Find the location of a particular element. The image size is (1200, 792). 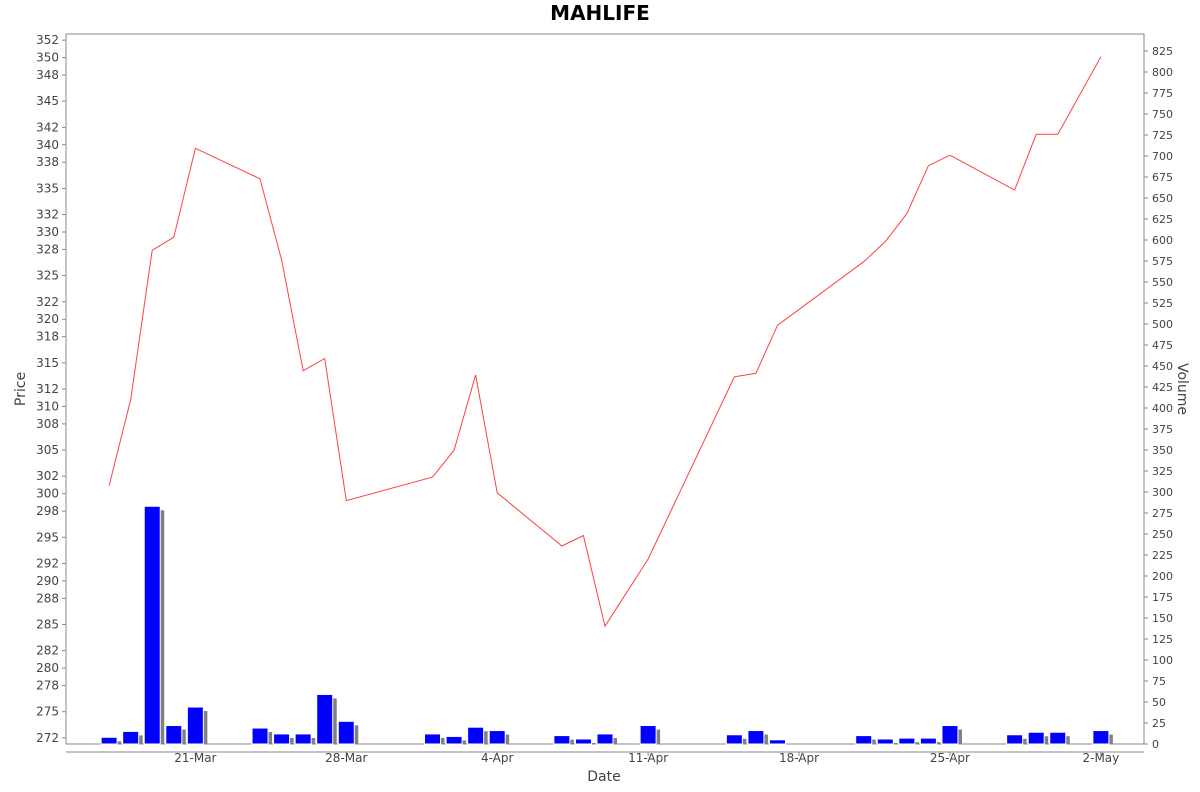

volume-tick-label: 75 is located at coordinates (1159, 681).